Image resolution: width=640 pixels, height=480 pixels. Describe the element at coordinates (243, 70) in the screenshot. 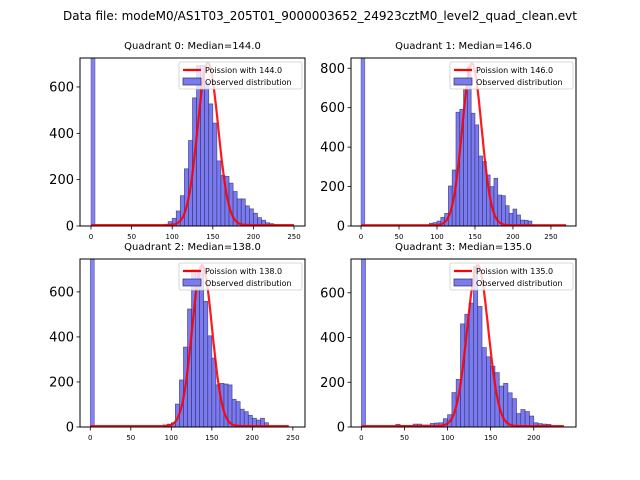

I see `legend-label-poisson: Poission with 144.0` at that location.